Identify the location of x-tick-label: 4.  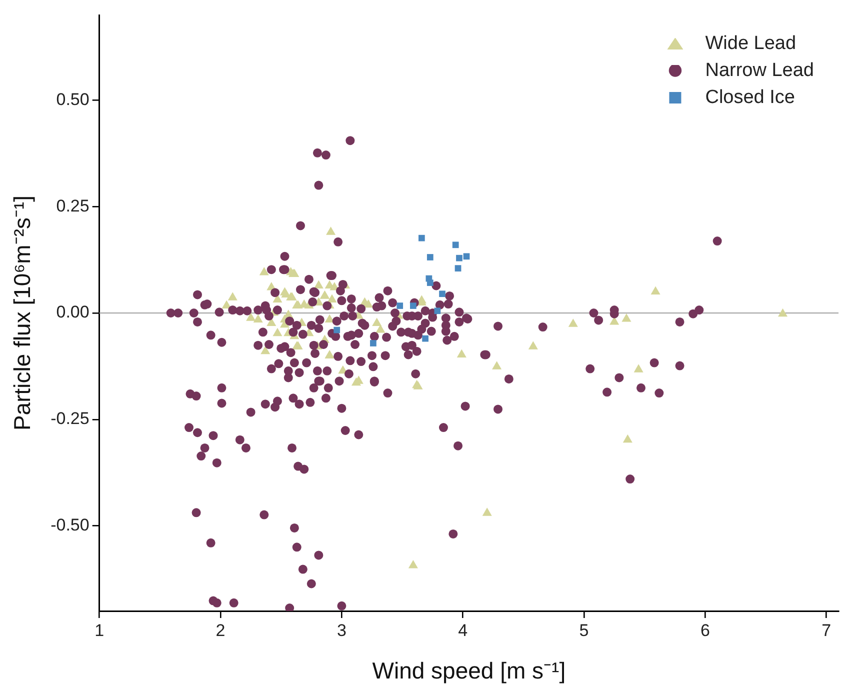
(463, 630).